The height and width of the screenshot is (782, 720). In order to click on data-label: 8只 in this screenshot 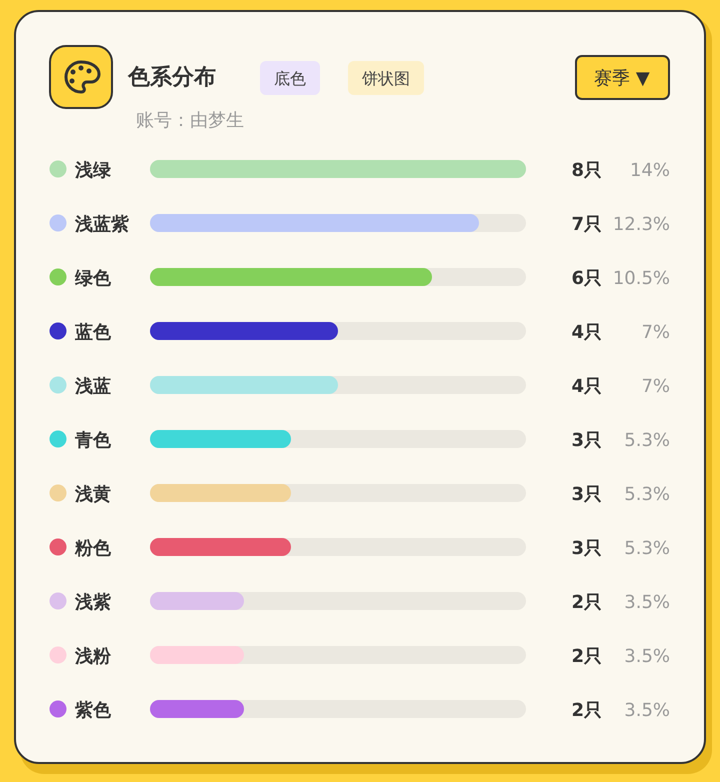, I will do `click(586, 170)`.